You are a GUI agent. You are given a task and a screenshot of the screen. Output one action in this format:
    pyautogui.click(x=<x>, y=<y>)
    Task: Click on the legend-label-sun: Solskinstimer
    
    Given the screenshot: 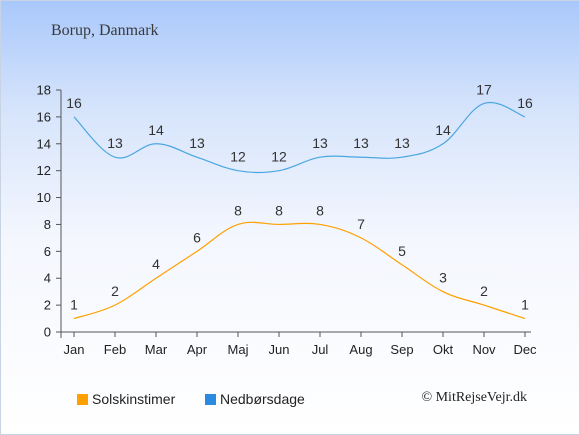 What is the action you would take?
    pyautogui.click(x=134, y=399)
    